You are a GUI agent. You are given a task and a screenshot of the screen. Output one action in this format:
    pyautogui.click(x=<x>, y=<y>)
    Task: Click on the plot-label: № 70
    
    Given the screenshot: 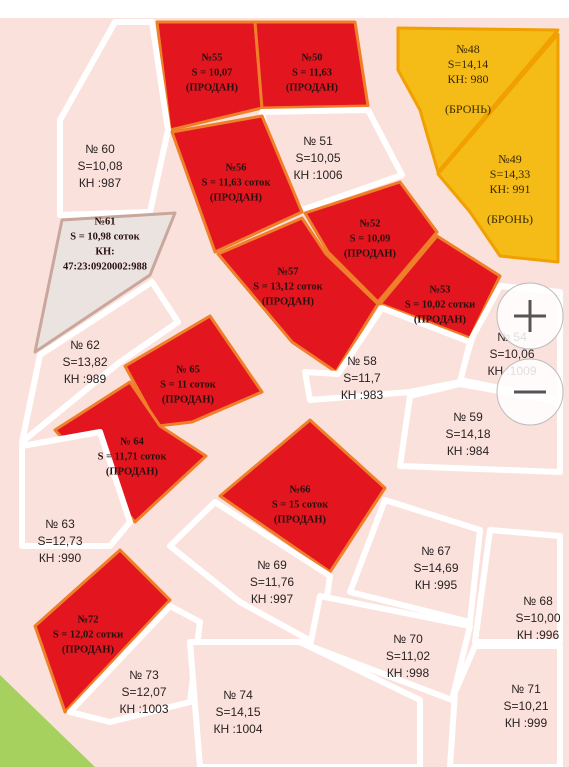 What is the action you would take?
    pyautogui.click(x=408, y=639)
    